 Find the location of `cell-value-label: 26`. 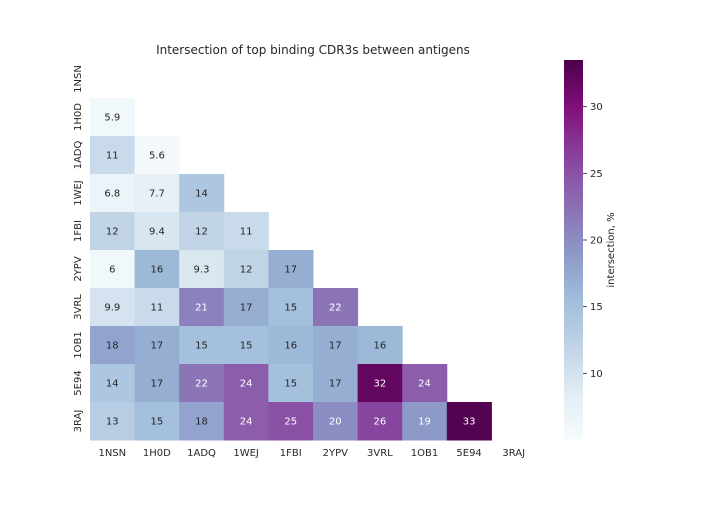

cell-value-label: 26 is located at coordinates (380, 422).